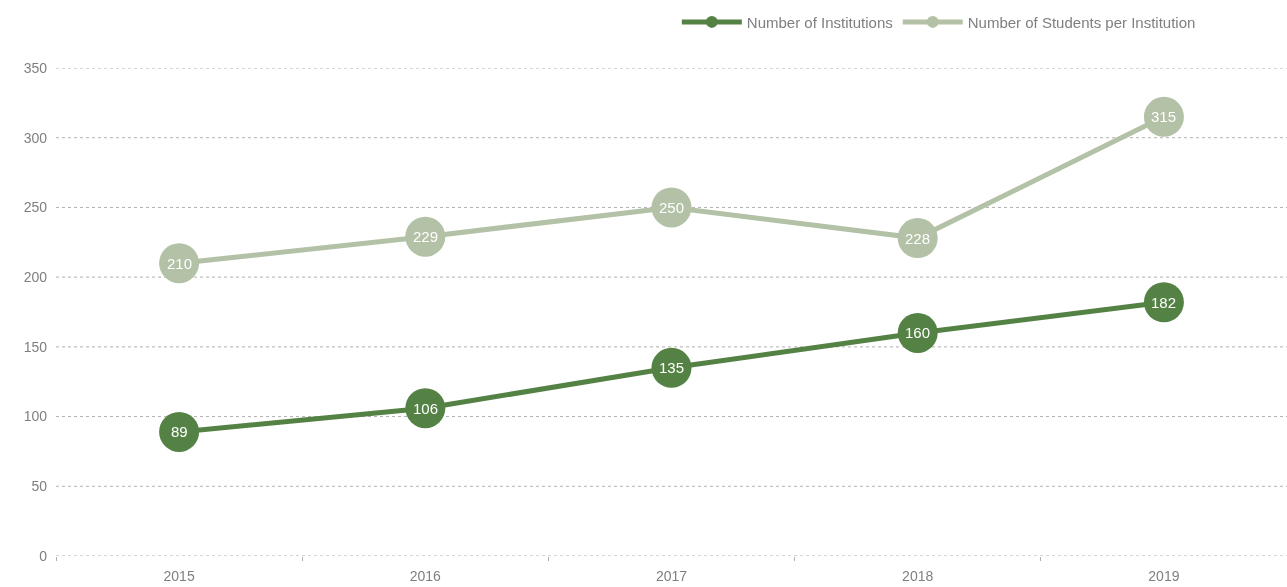  What do you see at coordinates (671, 576) in the screenshot?
I see `x-tick-label: 2017` at bounding box center [671, 576].